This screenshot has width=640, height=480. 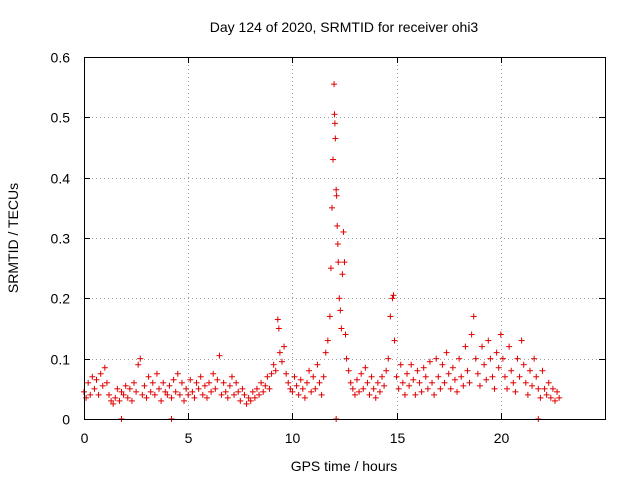 What do you see at coordinates (189, 438) in the screenshot?
I see `x-tick-label: 5` at bounding box center [189, 438].